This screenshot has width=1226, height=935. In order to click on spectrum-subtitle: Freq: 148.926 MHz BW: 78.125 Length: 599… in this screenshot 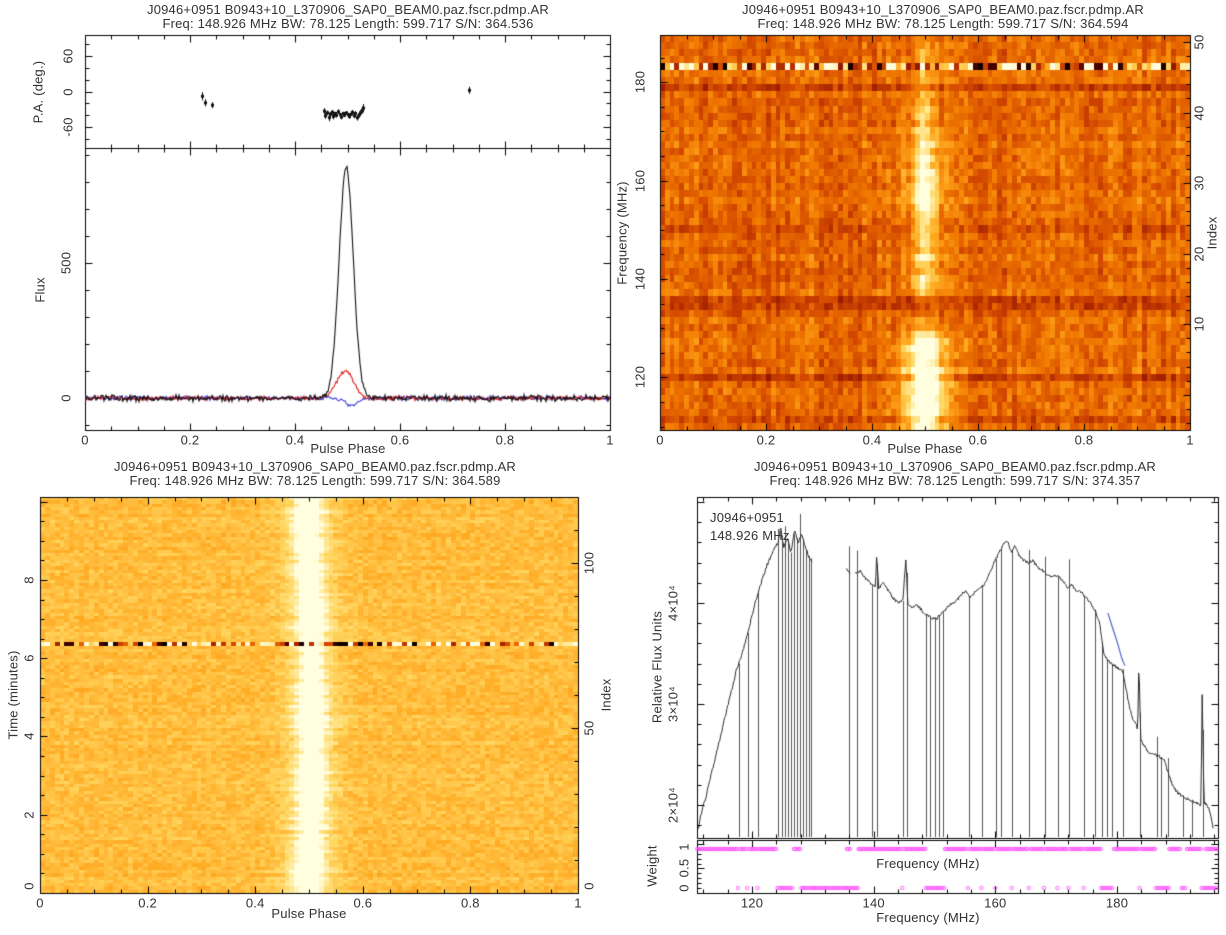, I will do `click(955, 480)`.